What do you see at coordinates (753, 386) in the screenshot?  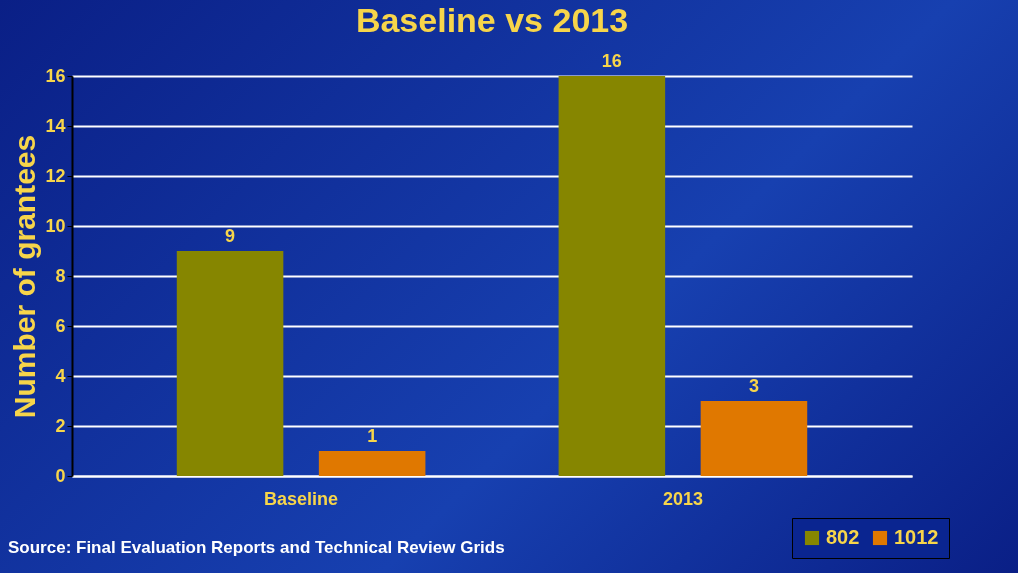 I see `data-label: 3` at bounding box center [753, 386].